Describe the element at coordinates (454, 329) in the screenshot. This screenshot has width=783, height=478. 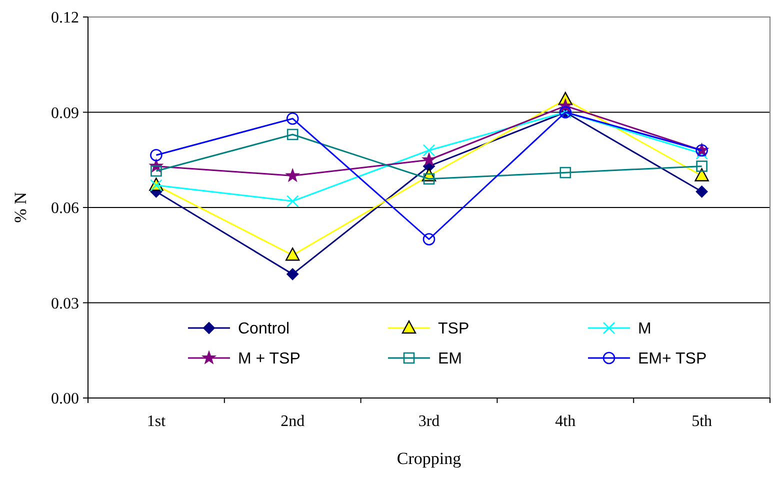
I see `legend-label: TSP` at that location.